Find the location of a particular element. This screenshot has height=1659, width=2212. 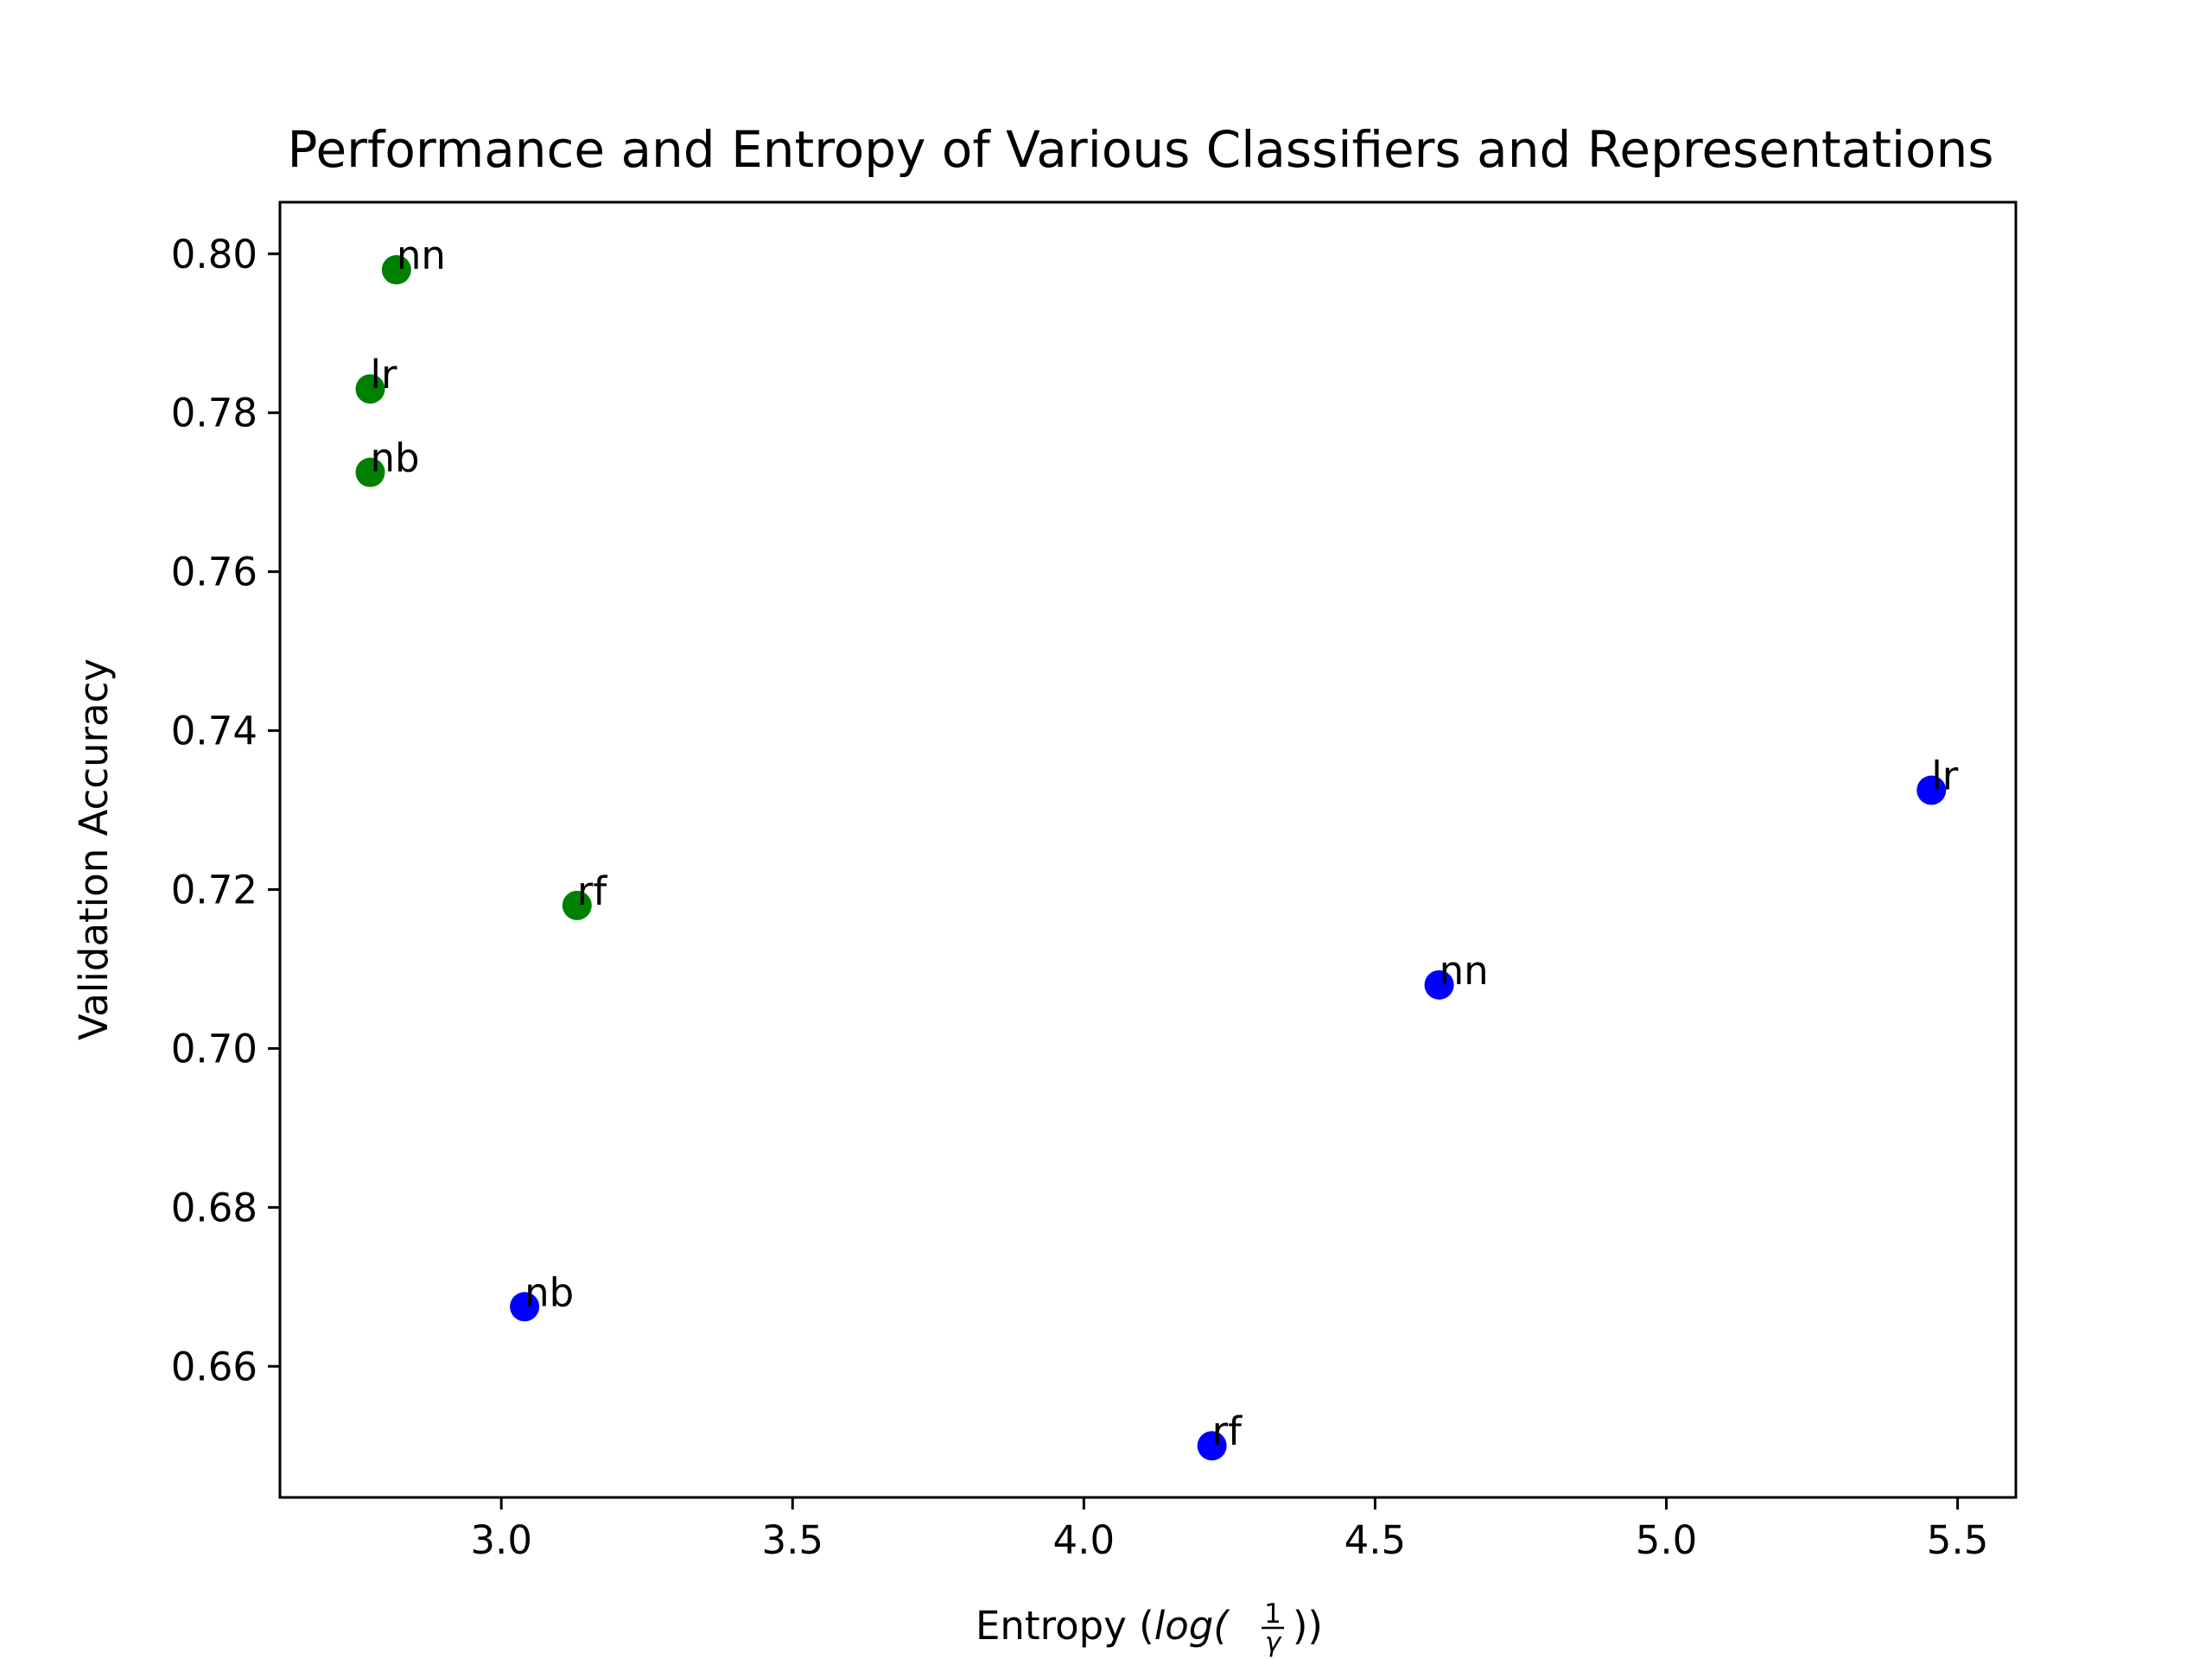

x-axis-label-func: log( is located at coordinates (1192, 1626).